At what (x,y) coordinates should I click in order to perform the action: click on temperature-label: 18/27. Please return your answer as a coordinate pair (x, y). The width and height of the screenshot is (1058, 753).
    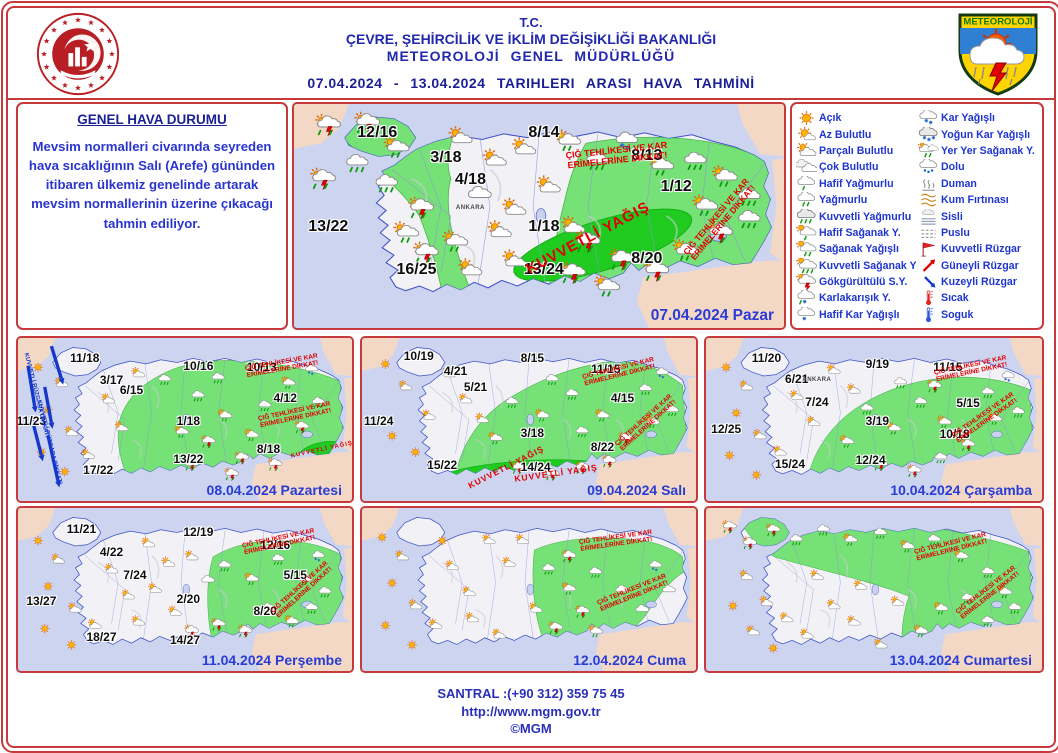
    Looking at the image, I should click on (101, 637).